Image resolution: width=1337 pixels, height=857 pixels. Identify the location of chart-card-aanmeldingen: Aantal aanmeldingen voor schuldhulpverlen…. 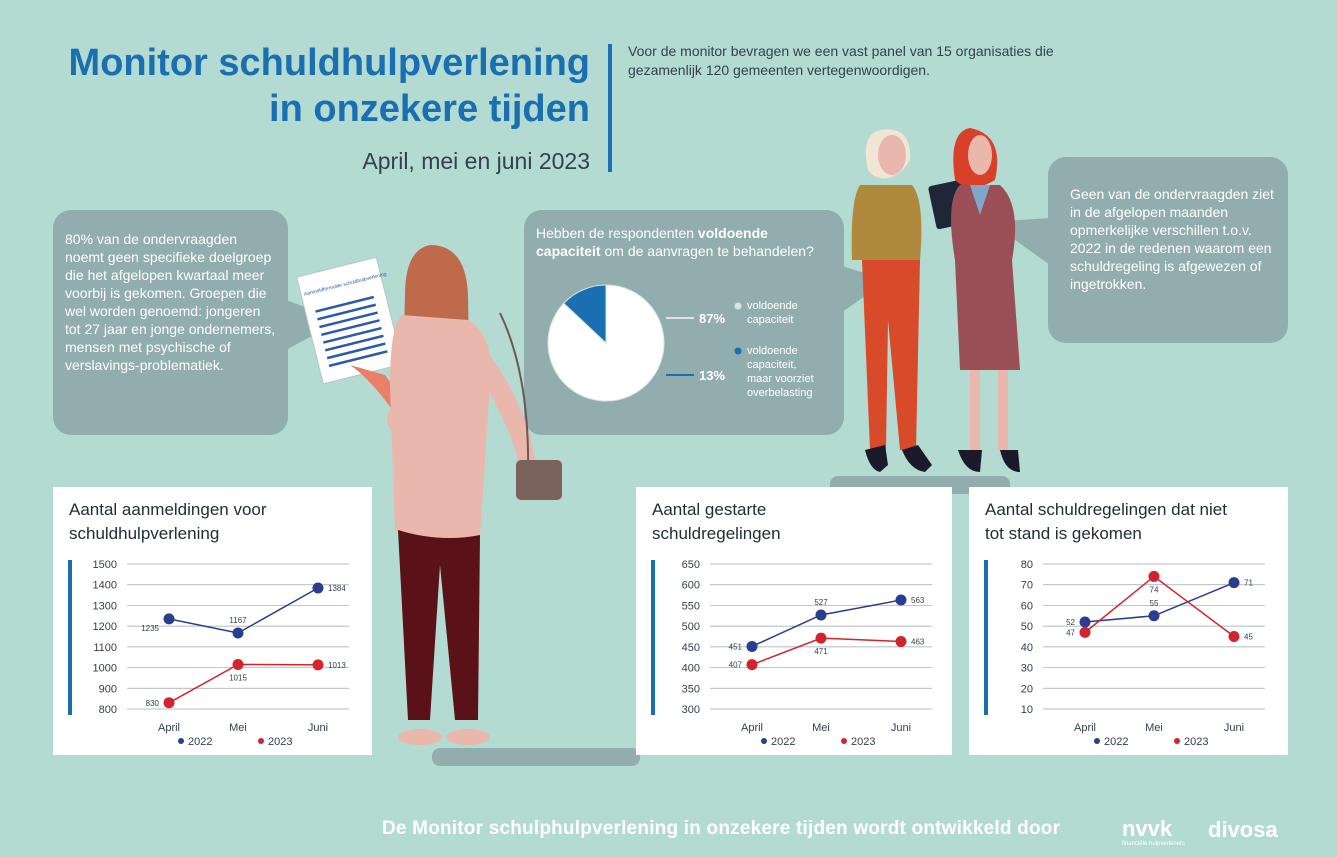
(212, 621).